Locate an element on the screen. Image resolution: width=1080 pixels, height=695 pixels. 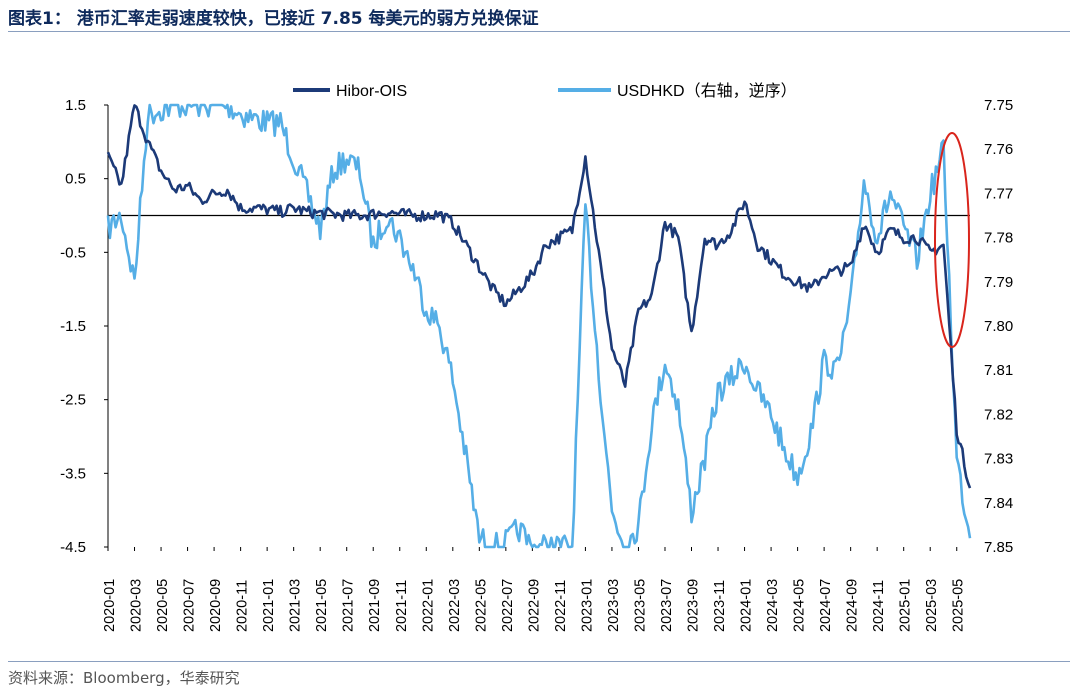
x-tick-label: 2022-03 is located at coordinates (455, 605).